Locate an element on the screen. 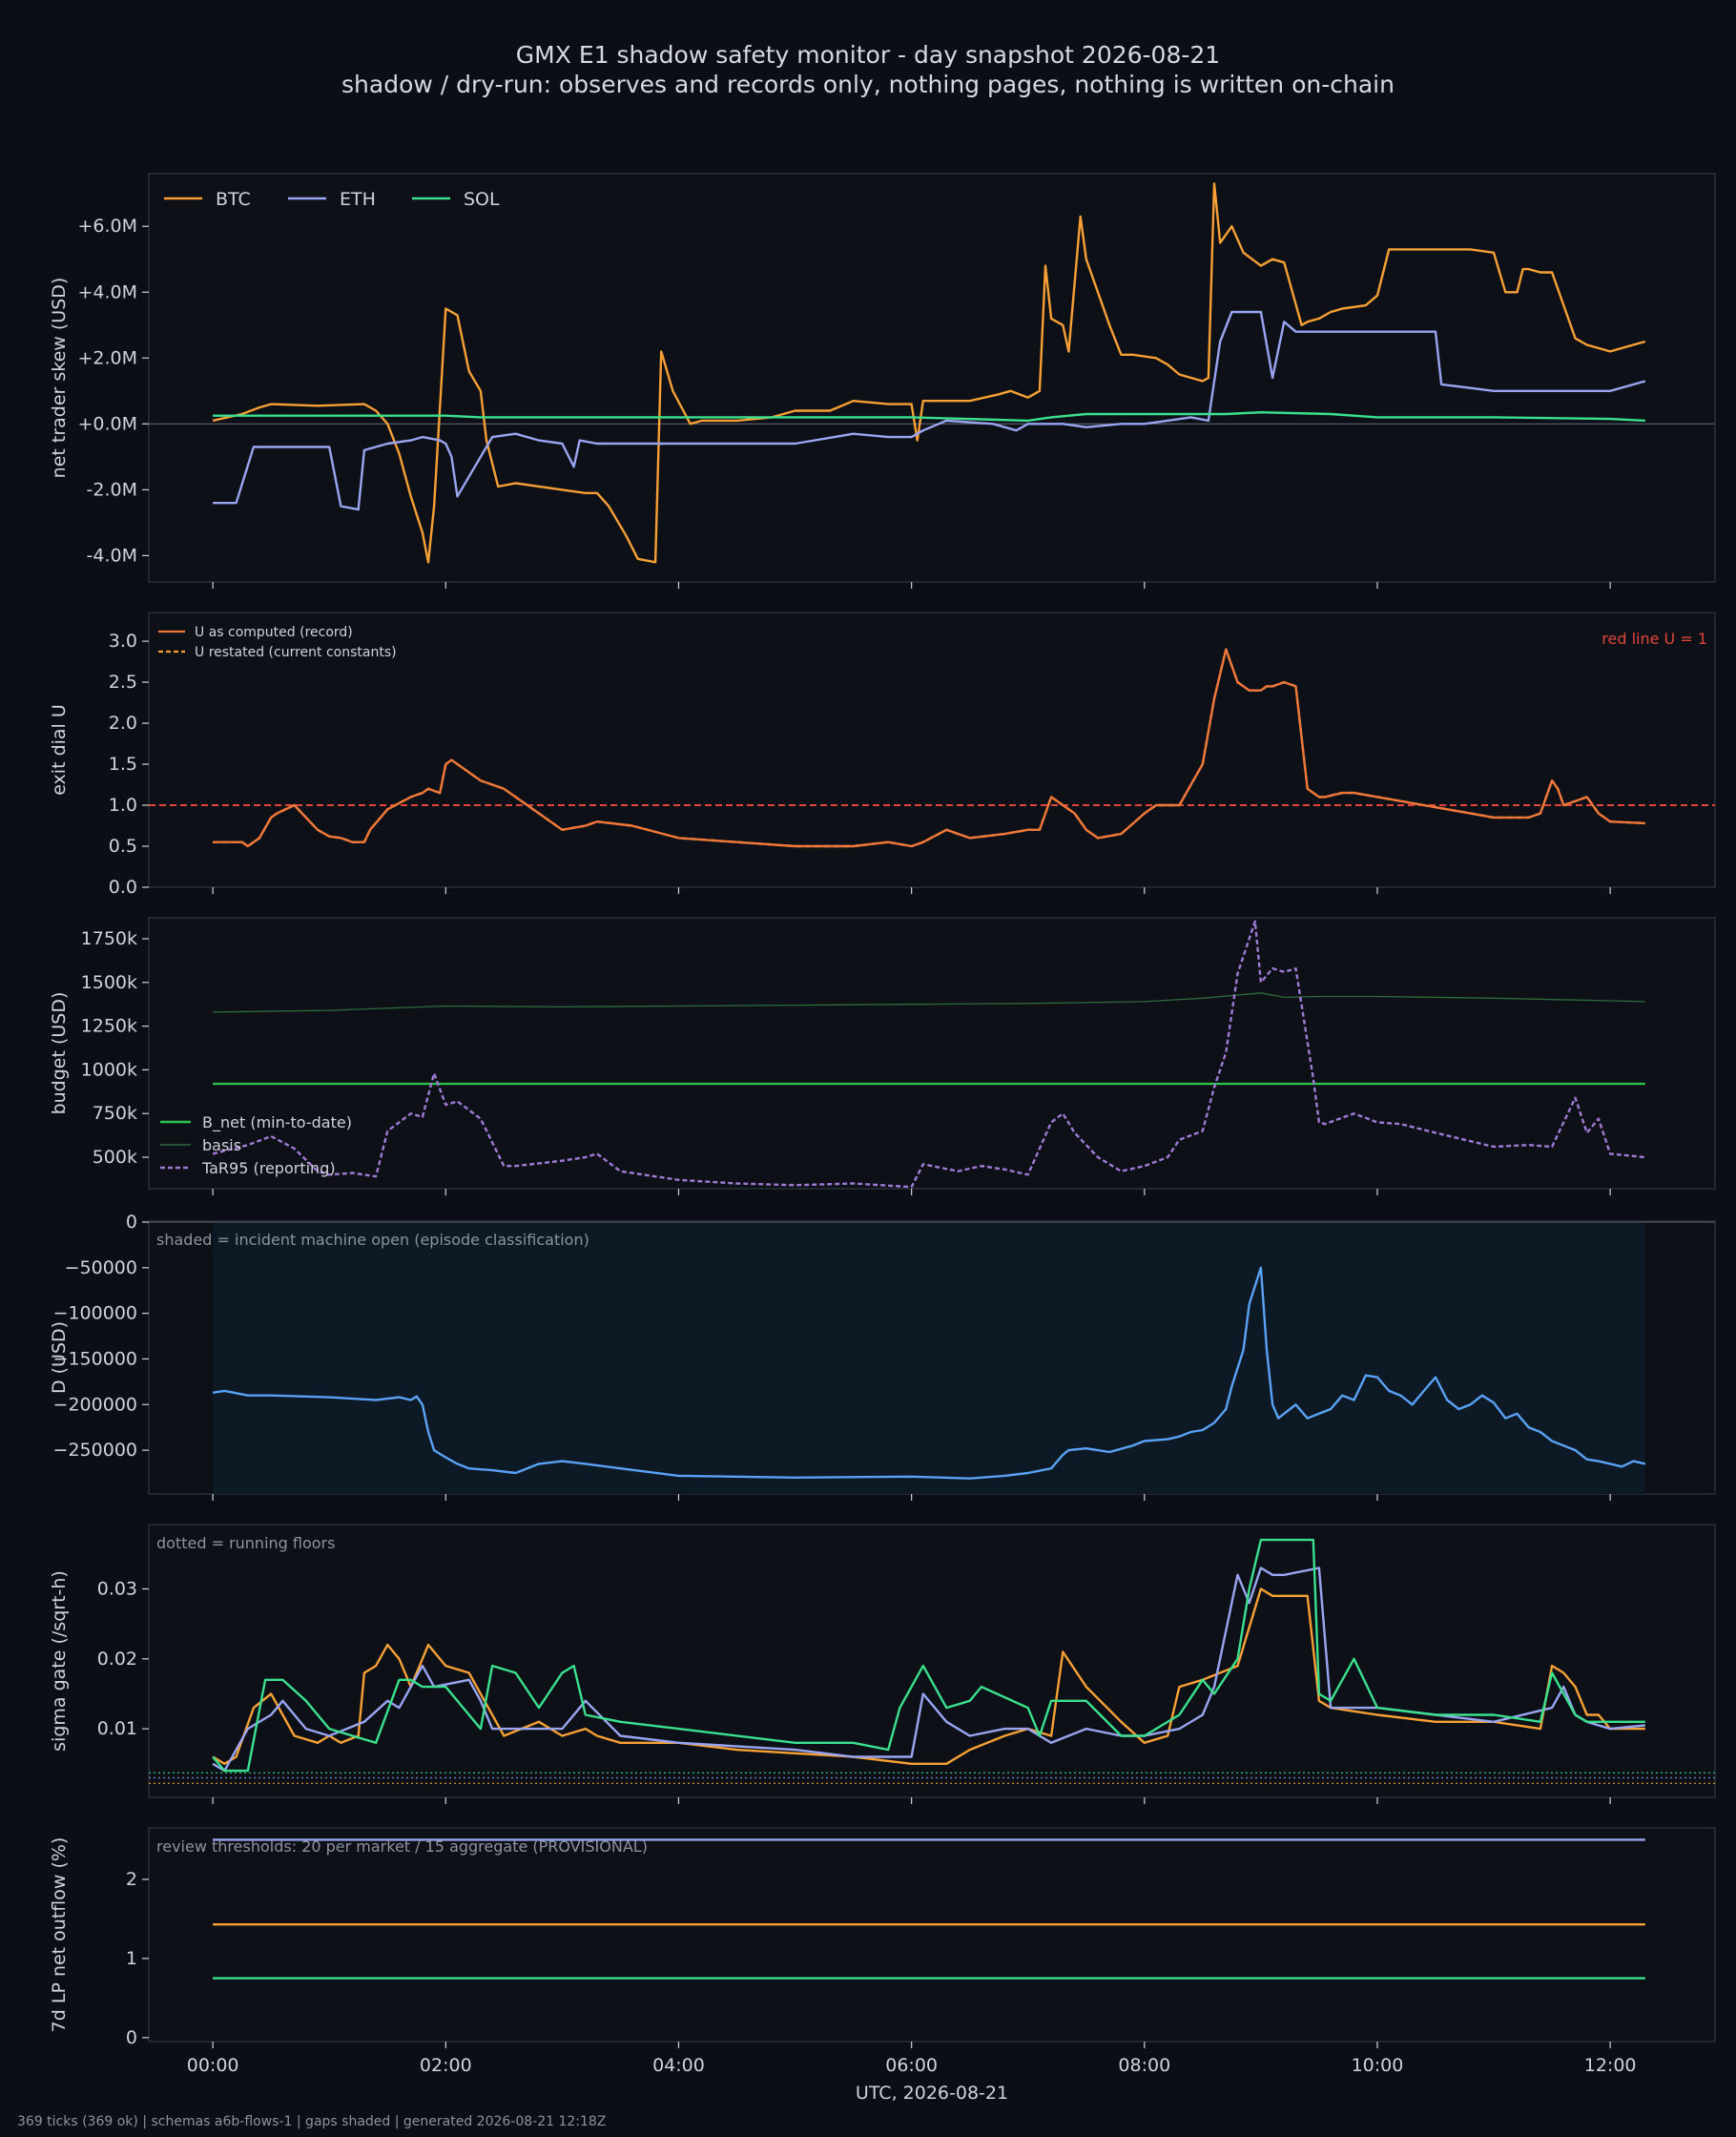  y-tick-label: 750k is located at coordinates (115, 1113).